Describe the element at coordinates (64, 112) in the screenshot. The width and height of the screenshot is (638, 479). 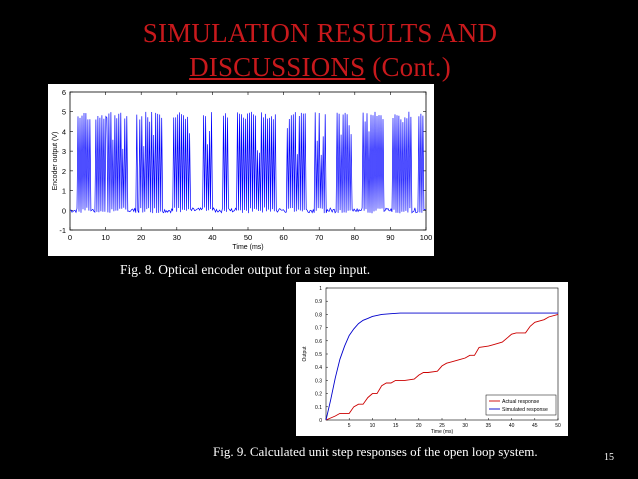
I see `y-tick-label: 5` at that location.